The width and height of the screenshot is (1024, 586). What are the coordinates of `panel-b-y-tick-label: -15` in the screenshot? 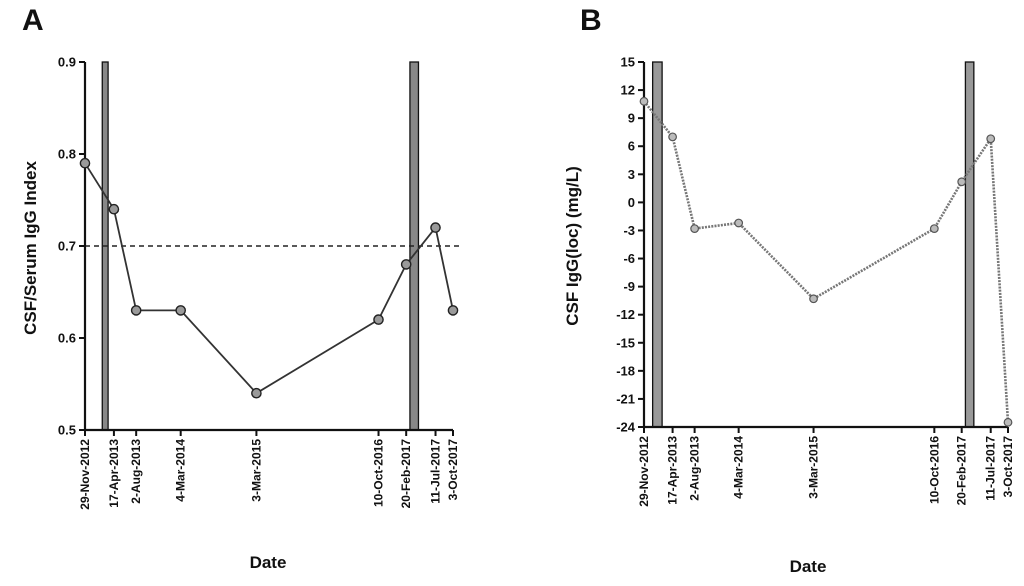 It's located at (625, 342).